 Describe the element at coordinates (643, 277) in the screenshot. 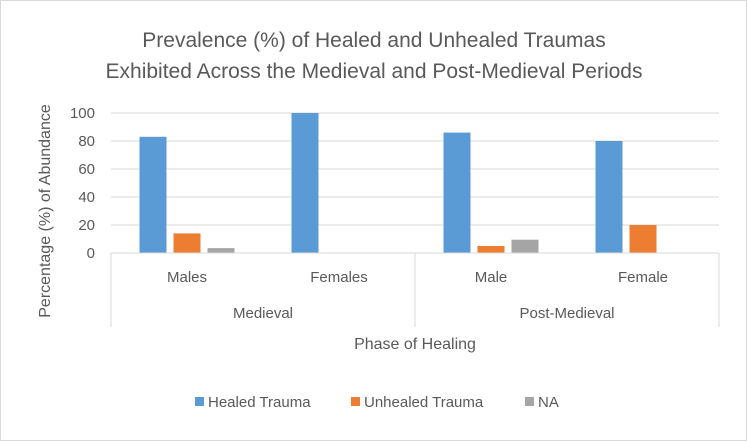

I see `x-category-label: Female` at that location.